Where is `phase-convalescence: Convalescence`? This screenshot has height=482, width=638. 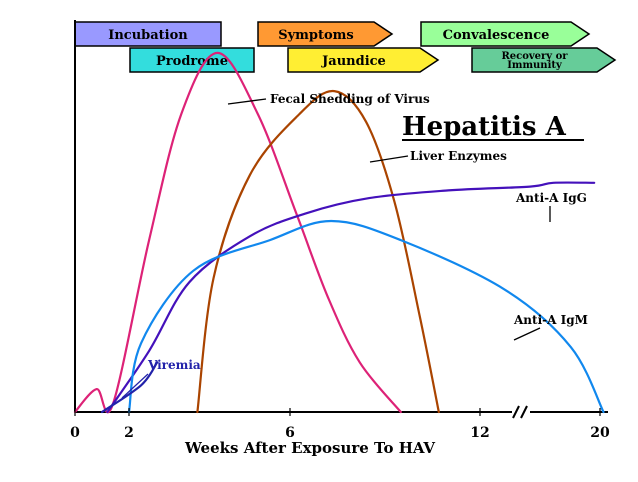 phase-convalescence: Convalescence is located at coordinates (505, 34).